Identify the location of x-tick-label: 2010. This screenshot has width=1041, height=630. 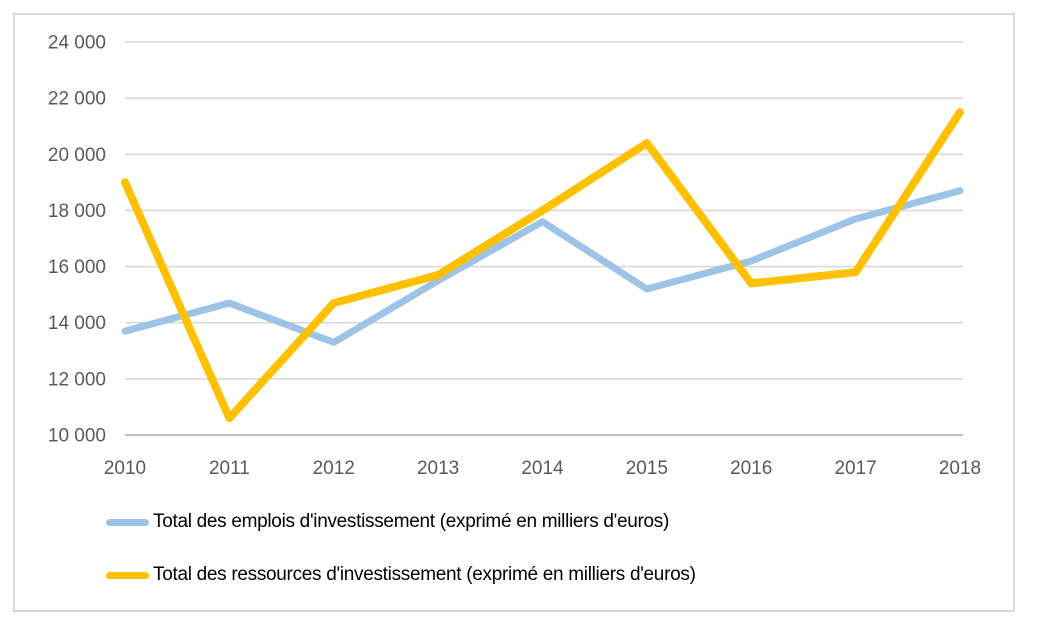
(125, 468).